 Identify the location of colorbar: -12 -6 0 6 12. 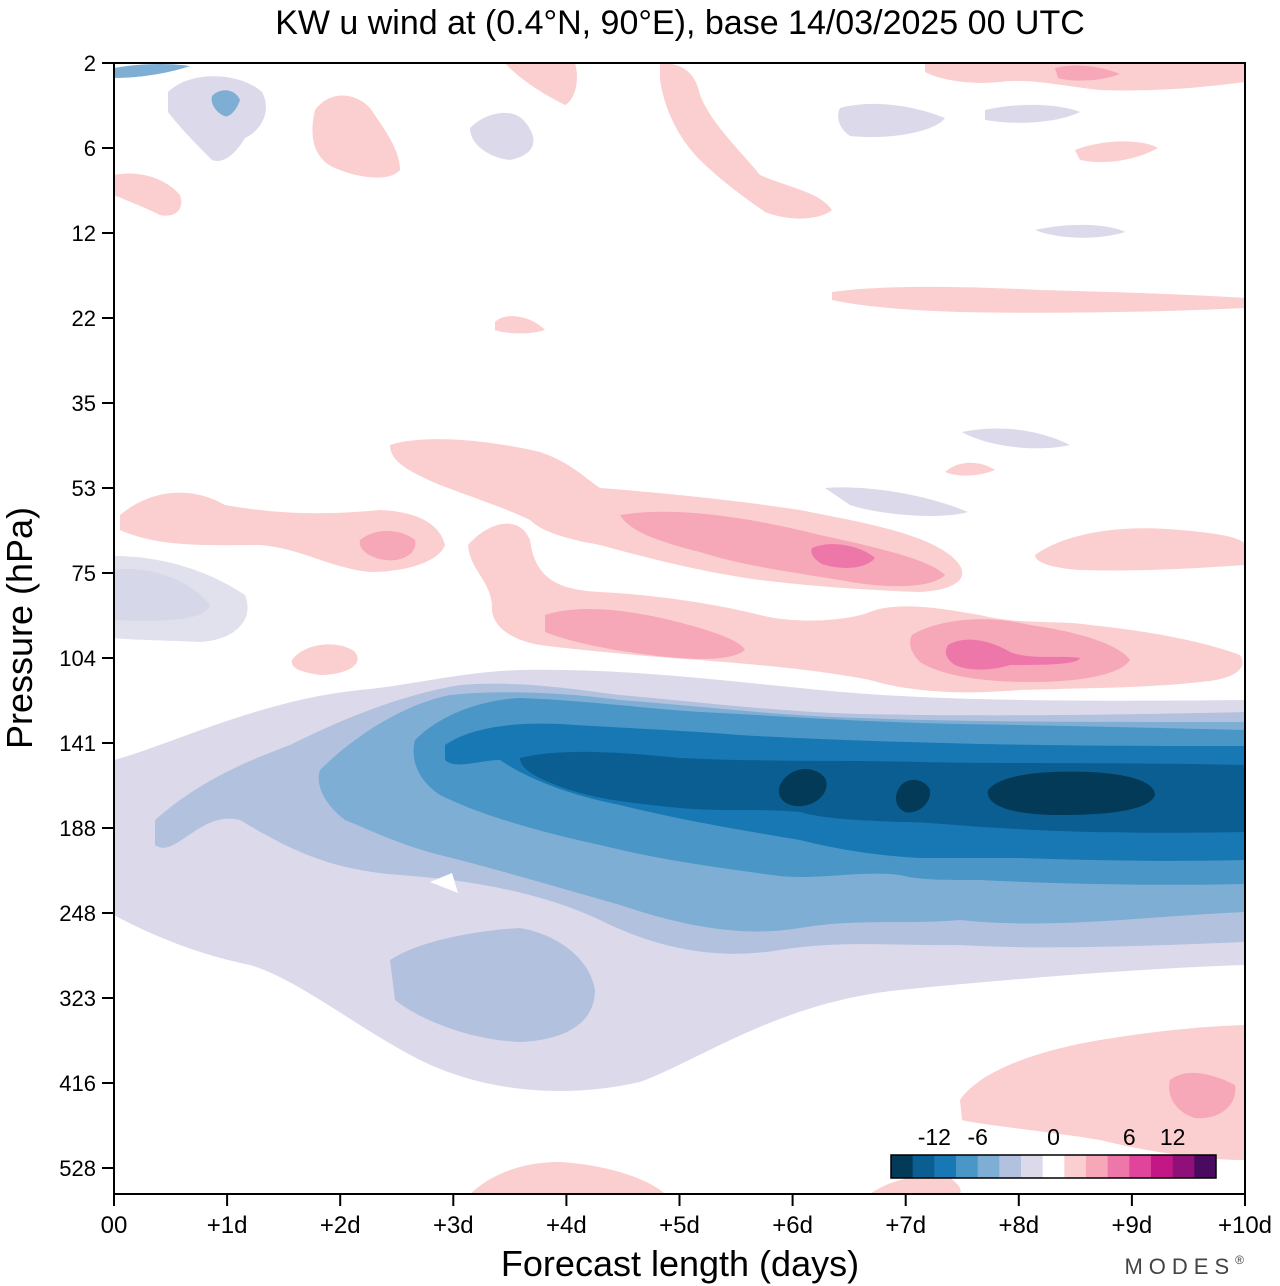
(1053, 1151).